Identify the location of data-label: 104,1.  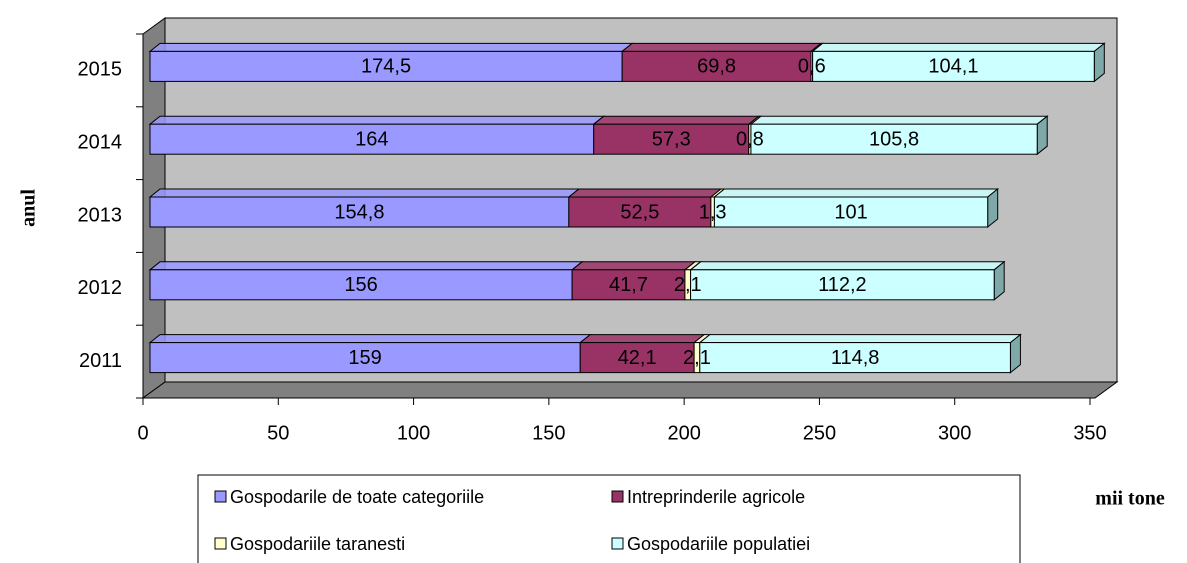
(953, 67).